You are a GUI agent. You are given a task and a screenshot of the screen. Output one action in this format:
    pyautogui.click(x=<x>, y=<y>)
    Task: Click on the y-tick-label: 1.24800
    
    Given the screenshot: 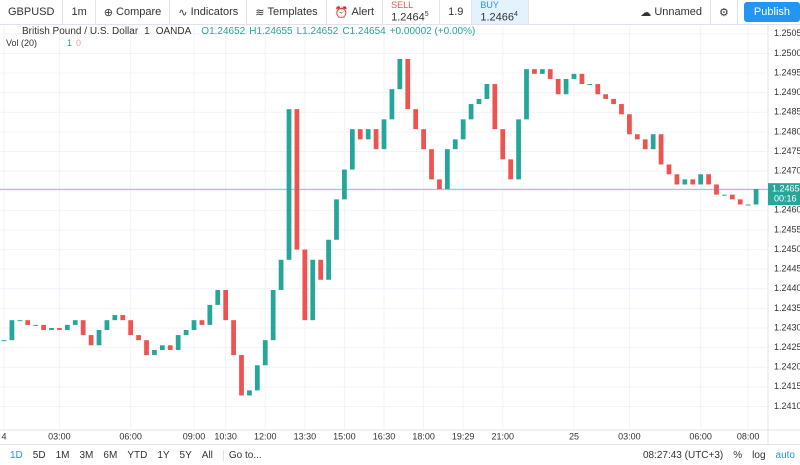 What is the action you would take?
    pyautogui.click(x=787, y=131)
    